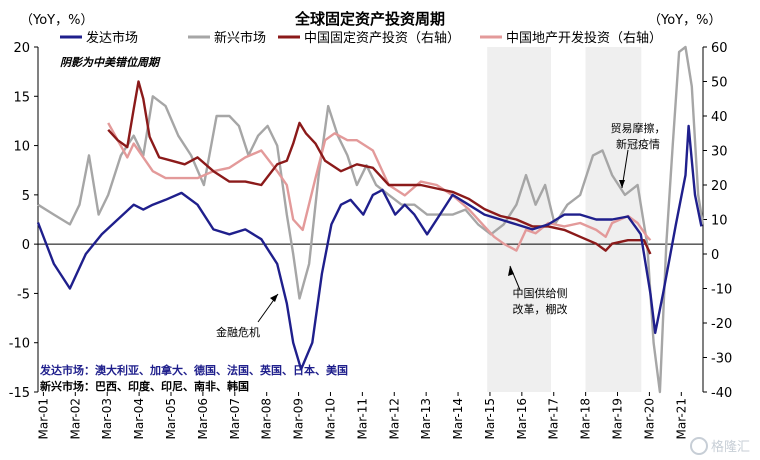 The width and height of the screenshot is (760, 460). Describe the element at coordinates (112, 38) in the screenshot. I see `legend-label: 发达市场` at that location.